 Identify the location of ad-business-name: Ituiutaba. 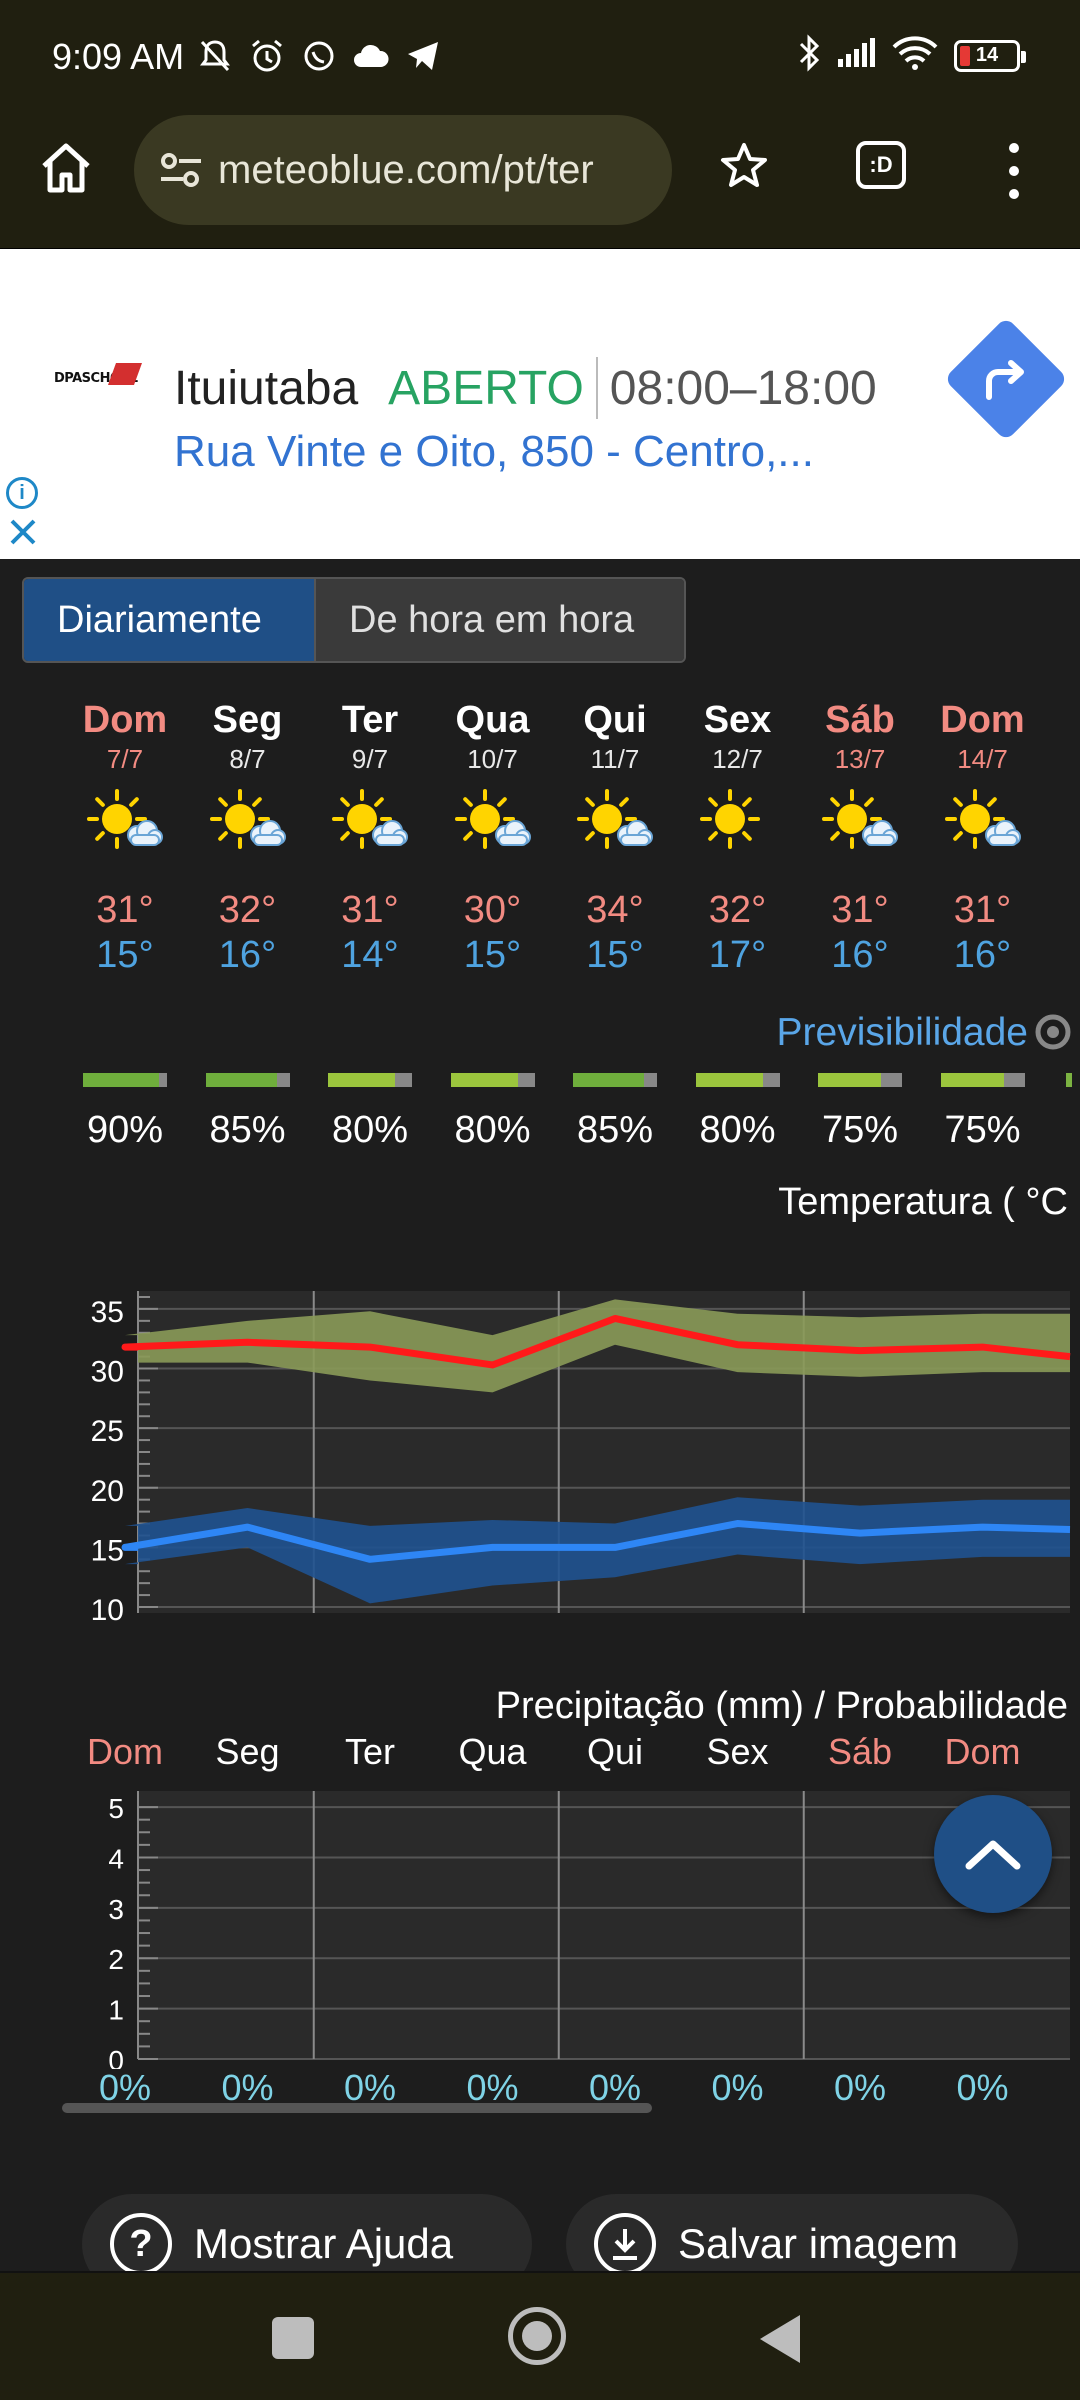
(266, 388).